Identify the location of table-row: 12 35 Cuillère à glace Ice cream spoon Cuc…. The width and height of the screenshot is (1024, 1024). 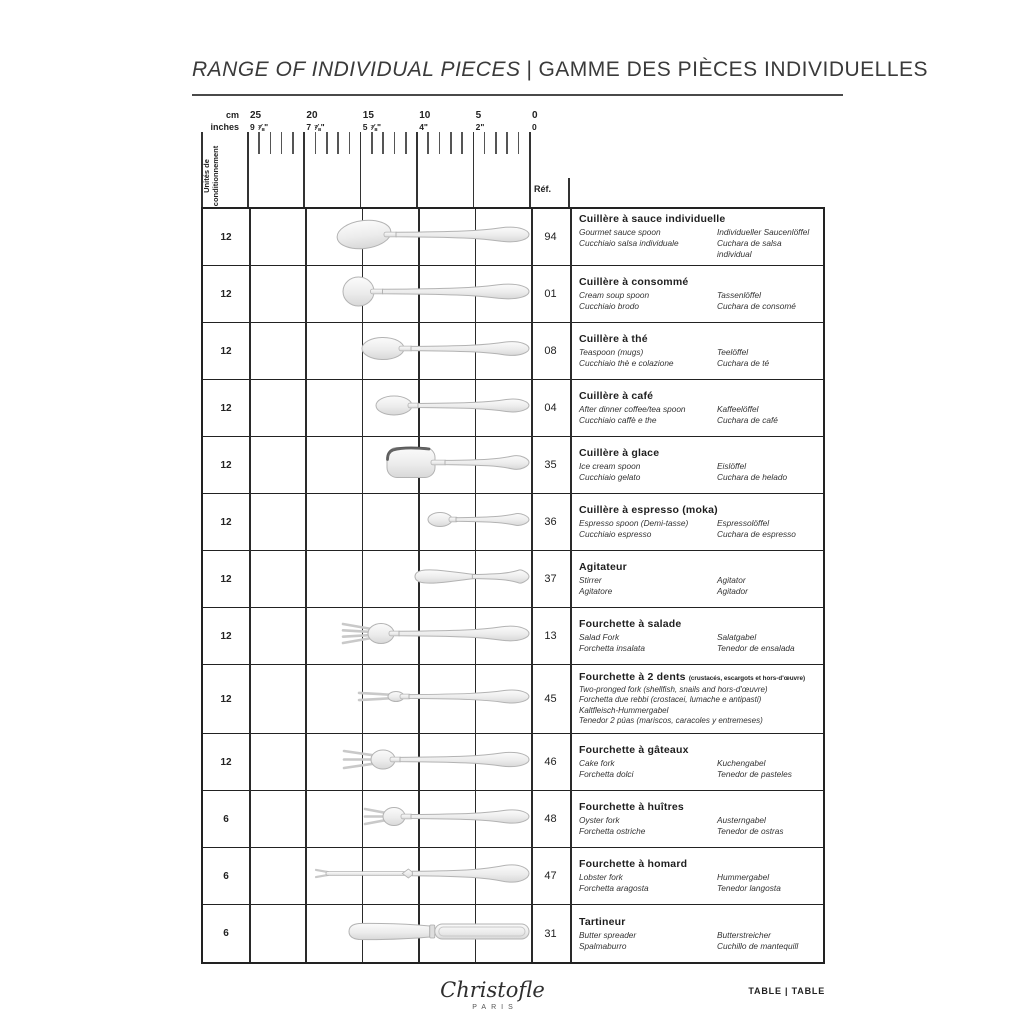
(513, 465).